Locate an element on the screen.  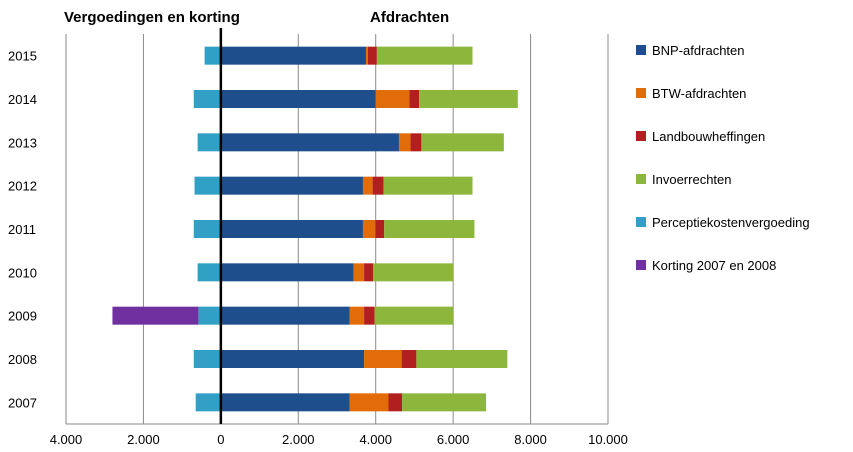
x-tick-labels: 4.000 2.000 0 2.000 4.000 6.000 8.000 10.000 is located at coordinates (339, 439).